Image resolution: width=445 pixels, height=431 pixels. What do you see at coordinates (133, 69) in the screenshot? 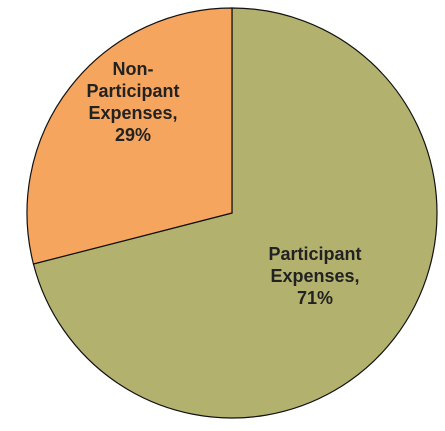
I see `slice-label-line: Non-` at bounding box center [133, 69].